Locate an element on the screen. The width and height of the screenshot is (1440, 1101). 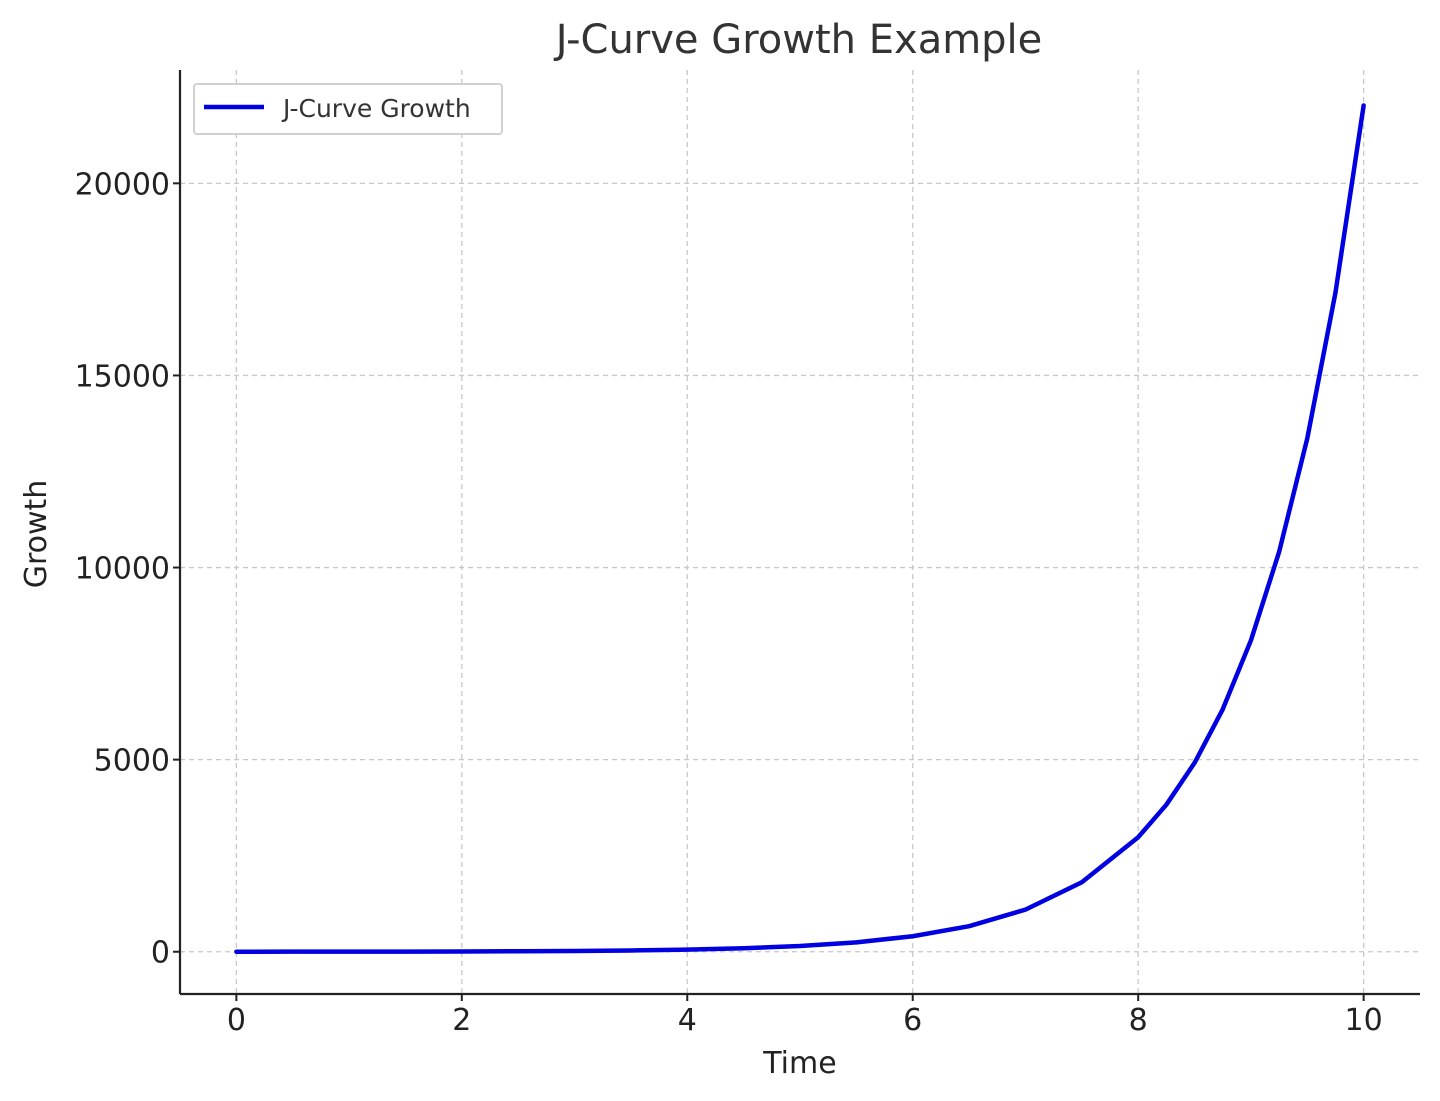
y-tick-label: 10000 is located at coordinates (122, 569).